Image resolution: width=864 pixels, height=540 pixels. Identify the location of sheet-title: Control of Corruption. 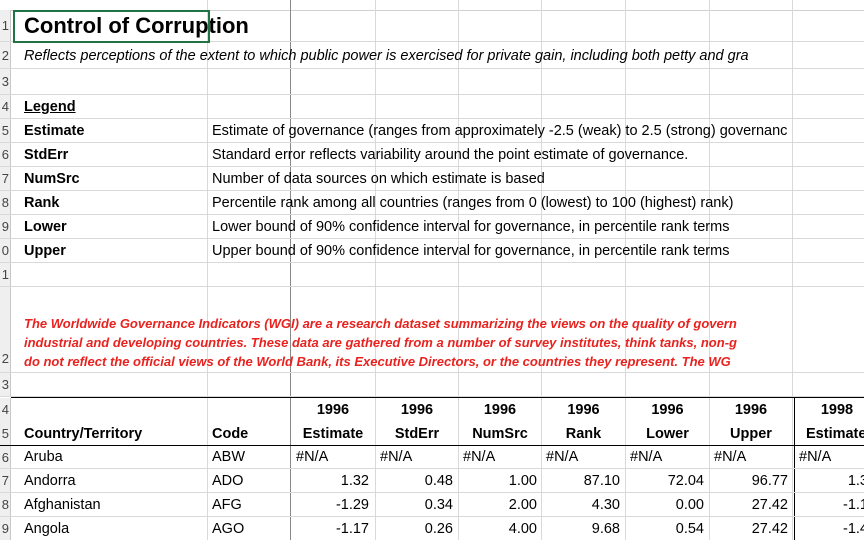
(136, 25).